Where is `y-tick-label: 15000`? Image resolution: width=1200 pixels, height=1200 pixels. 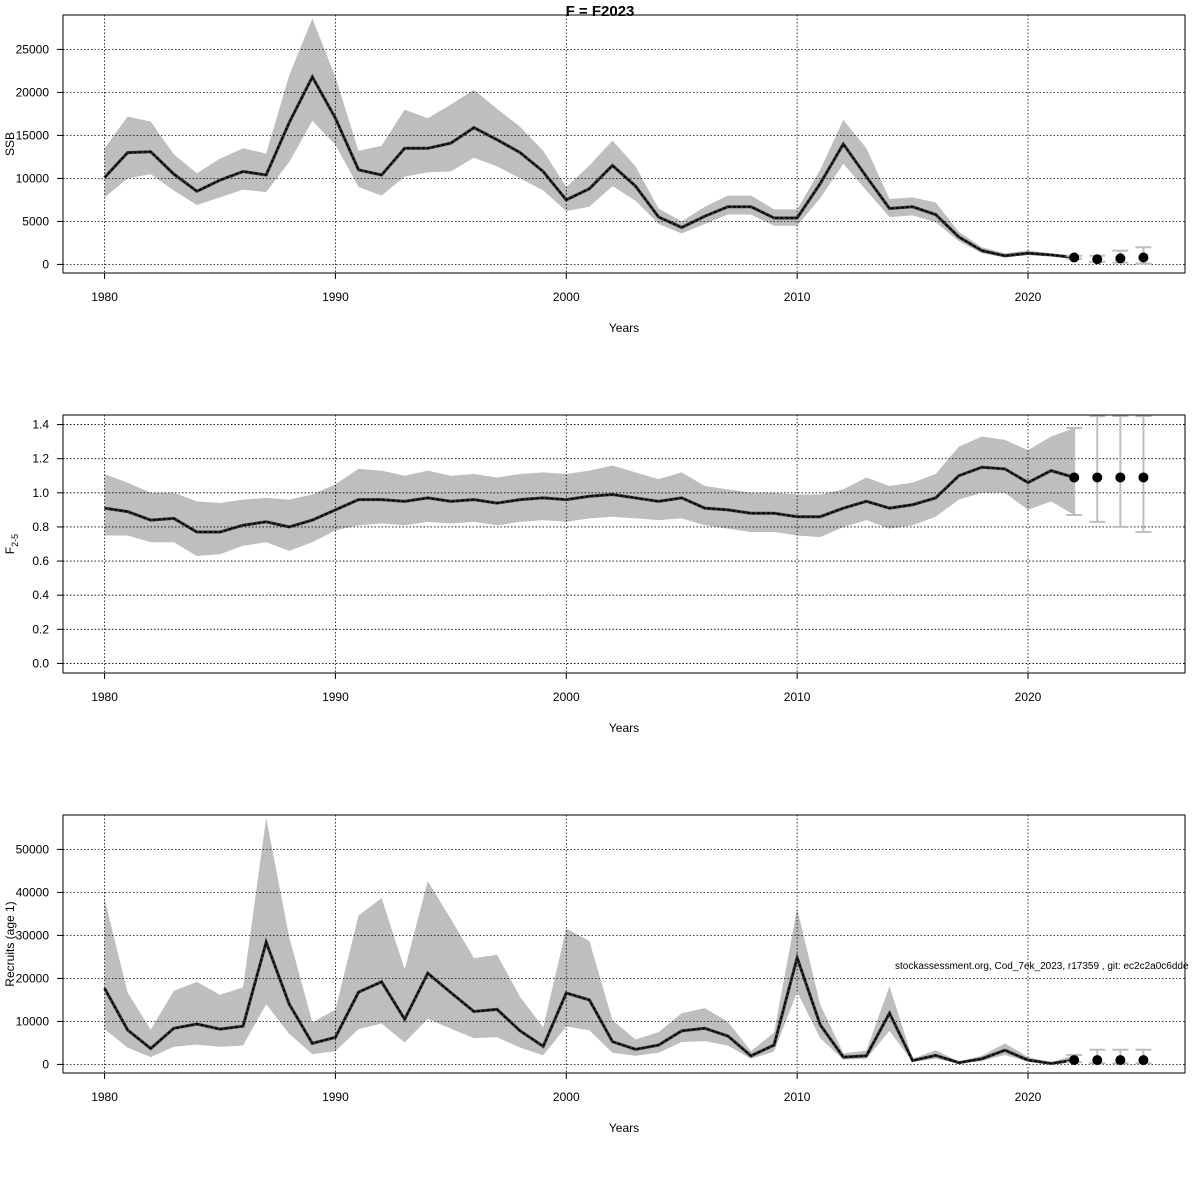 y-tick-label: 15000 is located at coordinates (33, 135).